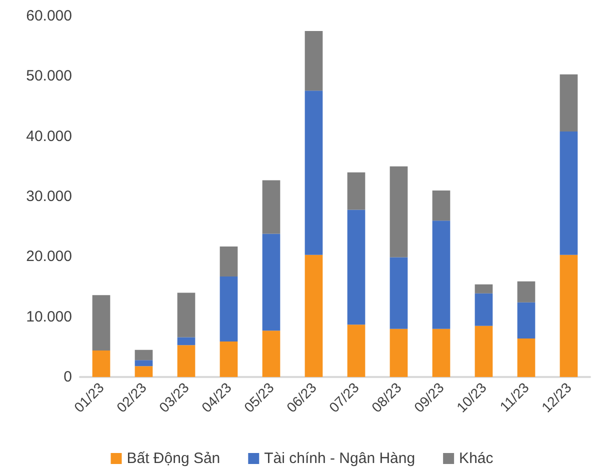 The height and width of the screenshot is (473, 604). Describe the element at coordinates (49, 317) in the screenshot. I see `y-tick-label: 10.000` at that location.